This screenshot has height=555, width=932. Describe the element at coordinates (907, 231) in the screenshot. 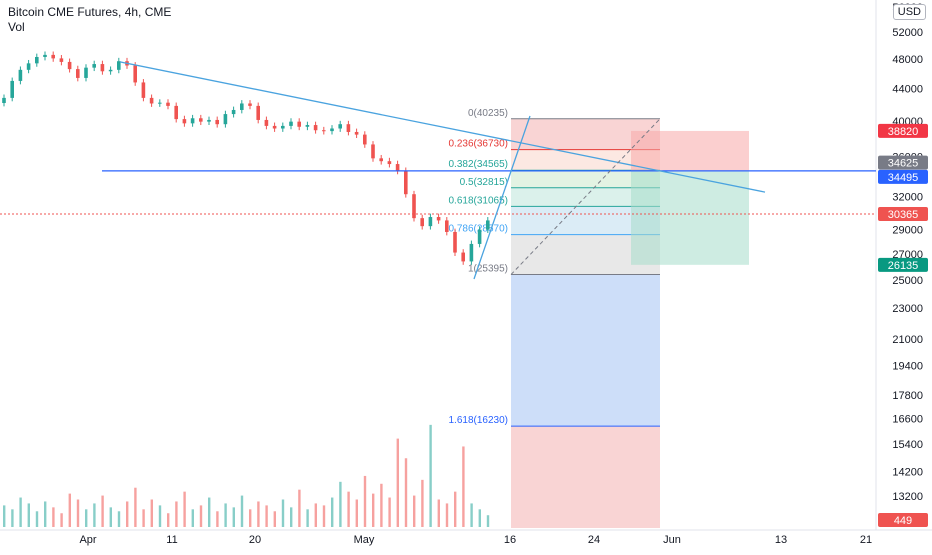

I see `price-tick-label: 29000` at that location.